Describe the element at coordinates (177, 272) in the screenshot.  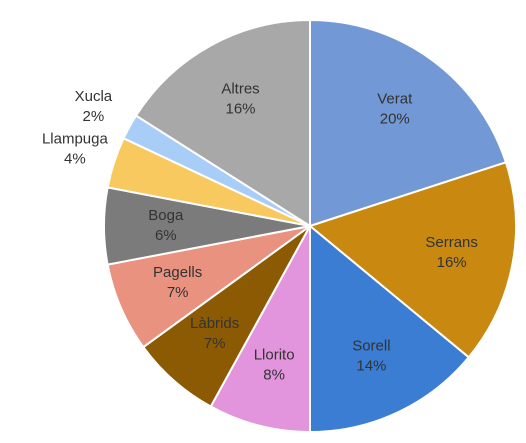
I see `slice-label: Pagells` at that location.